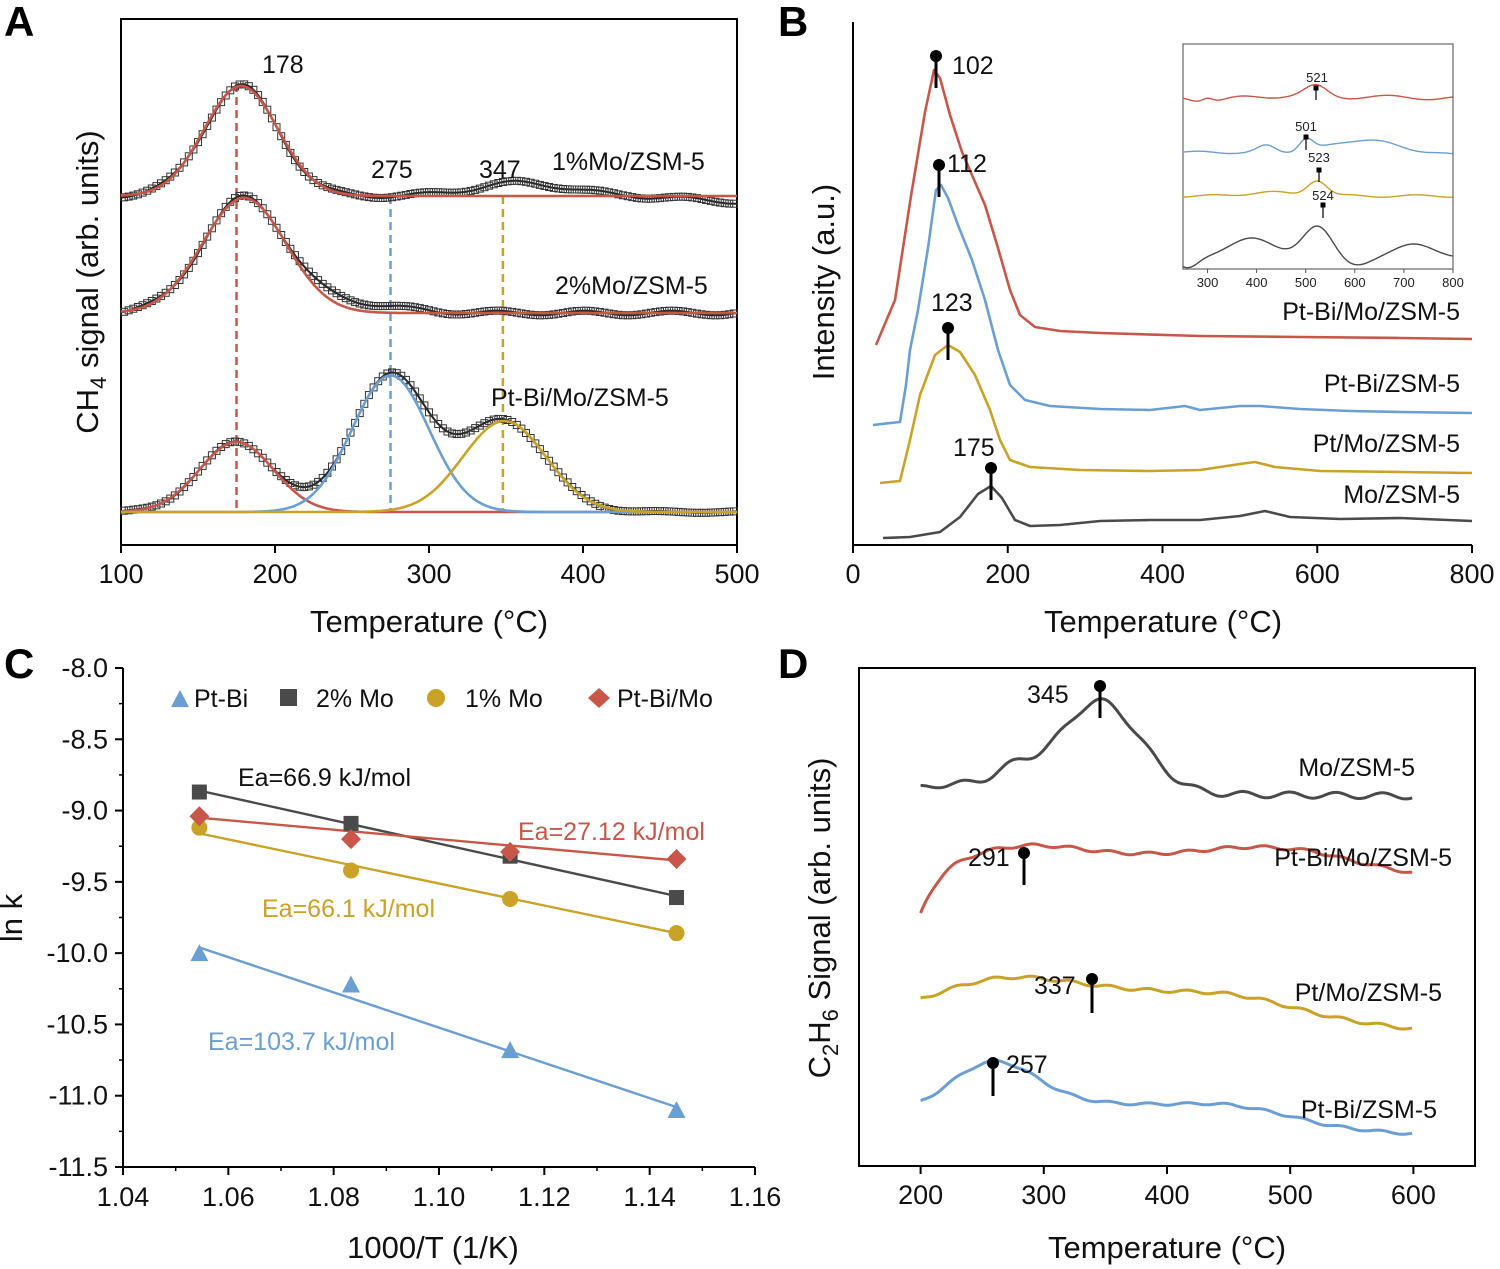  What do you see at coordinates (504, 699) in the screenshot?
I see `legend-label-1mo: 1% Mo` at bounding box center [504, 699].